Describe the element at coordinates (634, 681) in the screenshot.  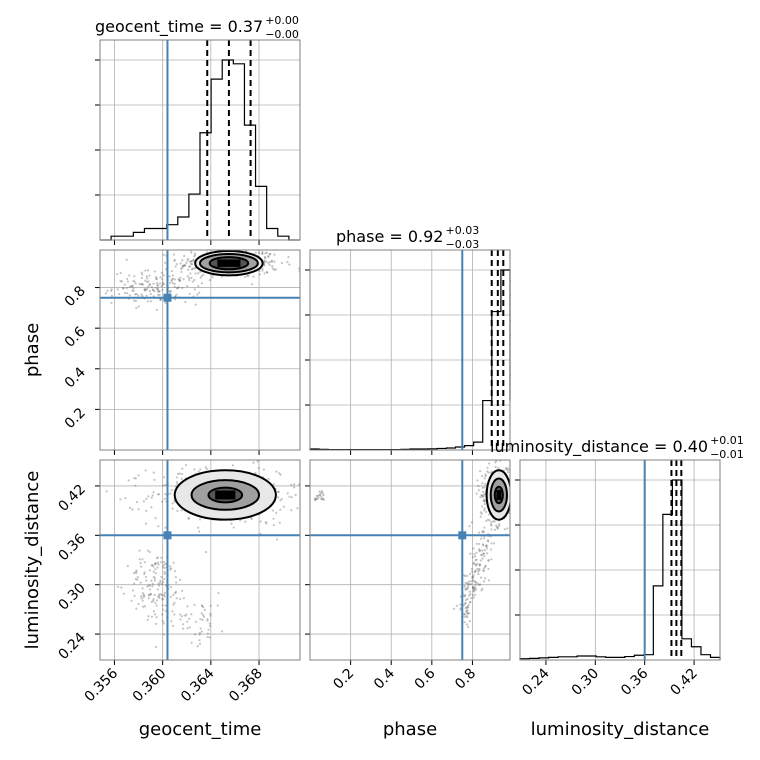
I see `x-tick-label-luminosity_distance: 0.36` at that location.